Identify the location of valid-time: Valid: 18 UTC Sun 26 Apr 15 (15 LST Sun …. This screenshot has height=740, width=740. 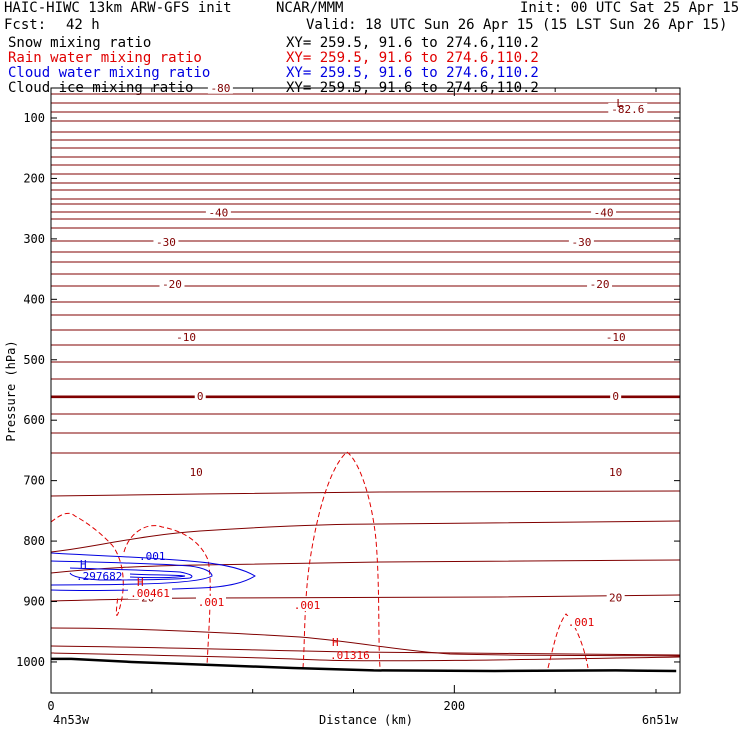
(517, 25).